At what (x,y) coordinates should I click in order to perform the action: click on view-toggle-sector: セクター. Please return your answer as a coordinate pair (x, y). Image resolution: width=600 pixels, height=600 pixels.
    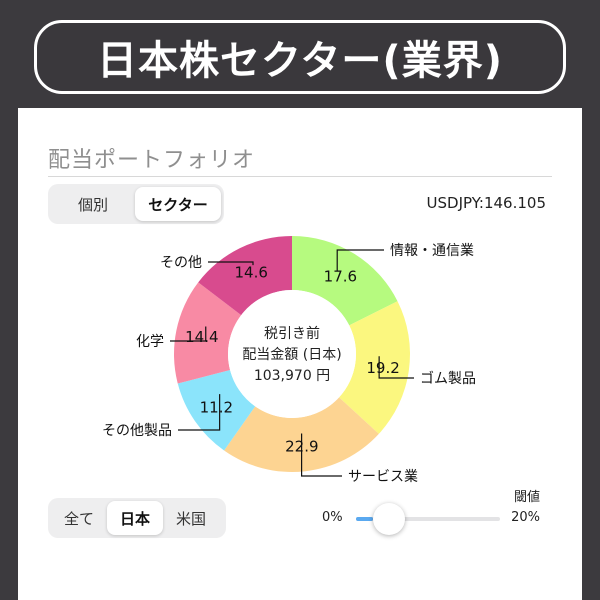
    Looking at the image, I should click on (178, 204).